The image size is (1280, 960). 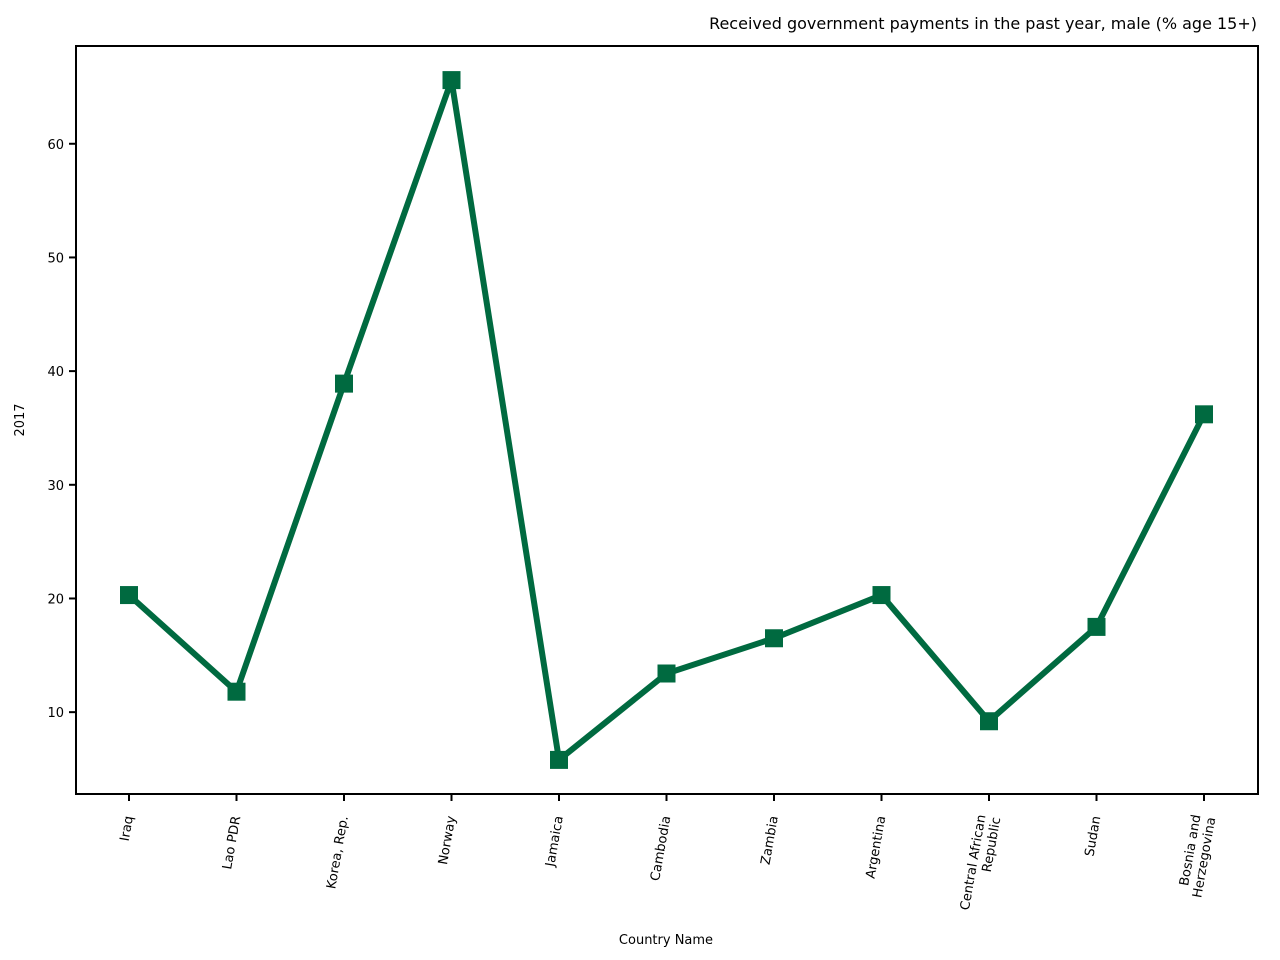 What do you see at coordinates (55, 258) in the screenshot?
I see `y-tick-label: 50` at bounding box center [55, 258].